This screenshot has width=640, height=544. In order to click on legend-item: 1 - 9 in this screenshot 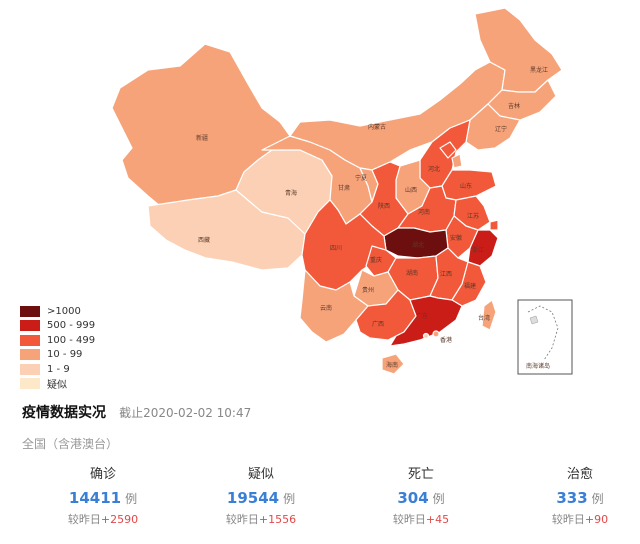, I will do `click(57, 369)`.